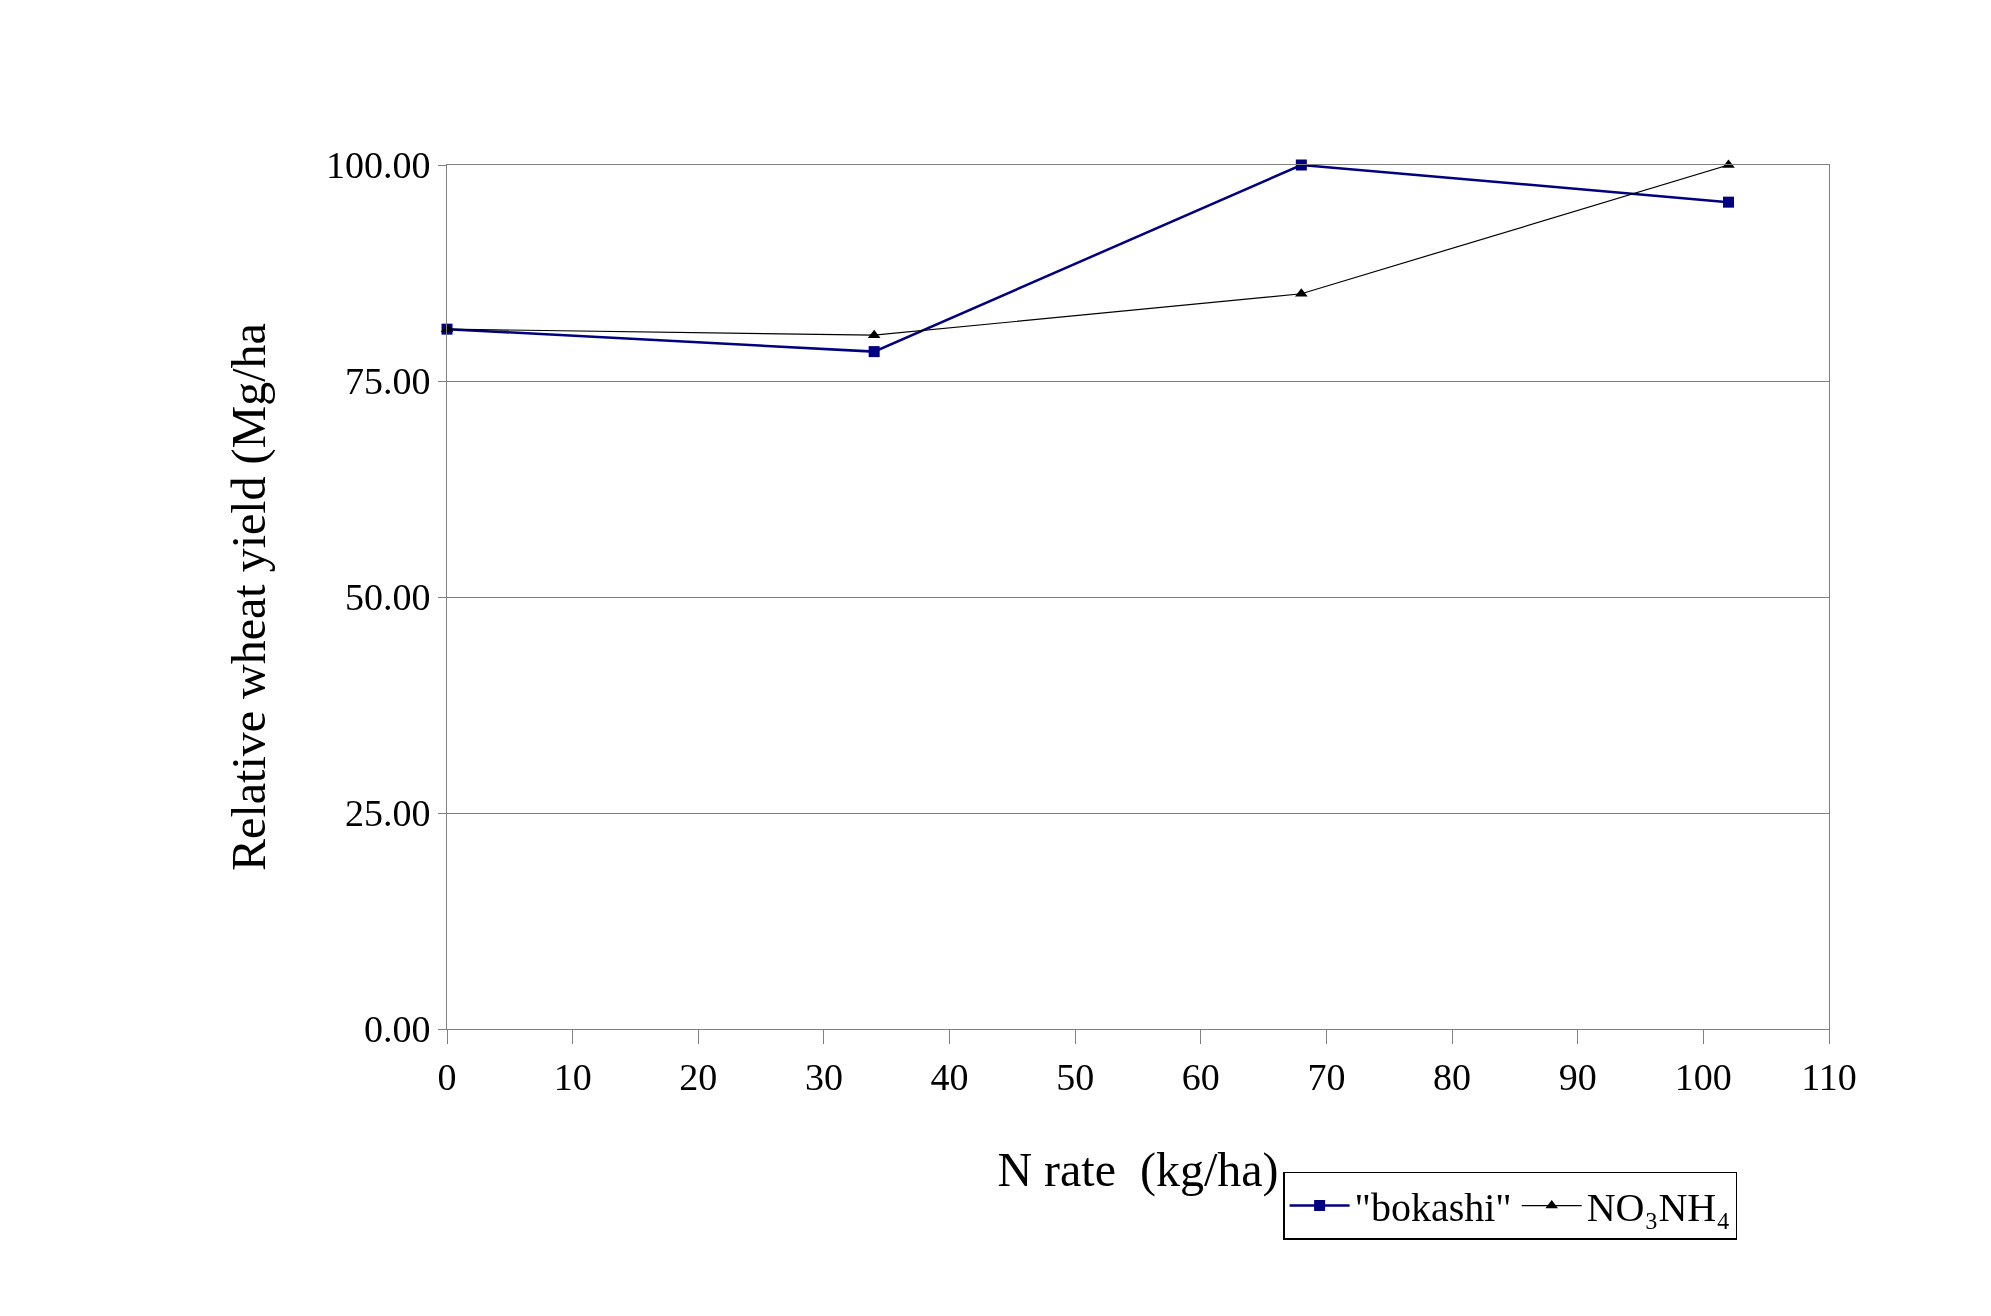 This screenshot has height=1316, width=1991. What do you see at coordinates (397, 1029) in the screenshot?
I see `y-tick-label: 0.00` at bounding box center [397, 1029].